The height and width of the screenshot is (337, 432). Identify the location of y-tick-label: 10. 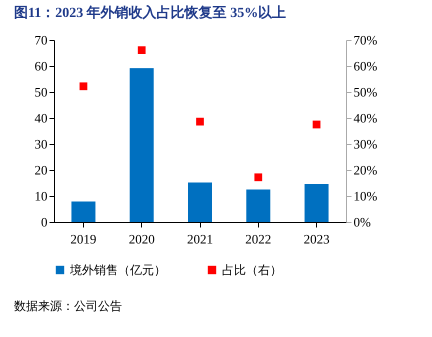
(41, 196).